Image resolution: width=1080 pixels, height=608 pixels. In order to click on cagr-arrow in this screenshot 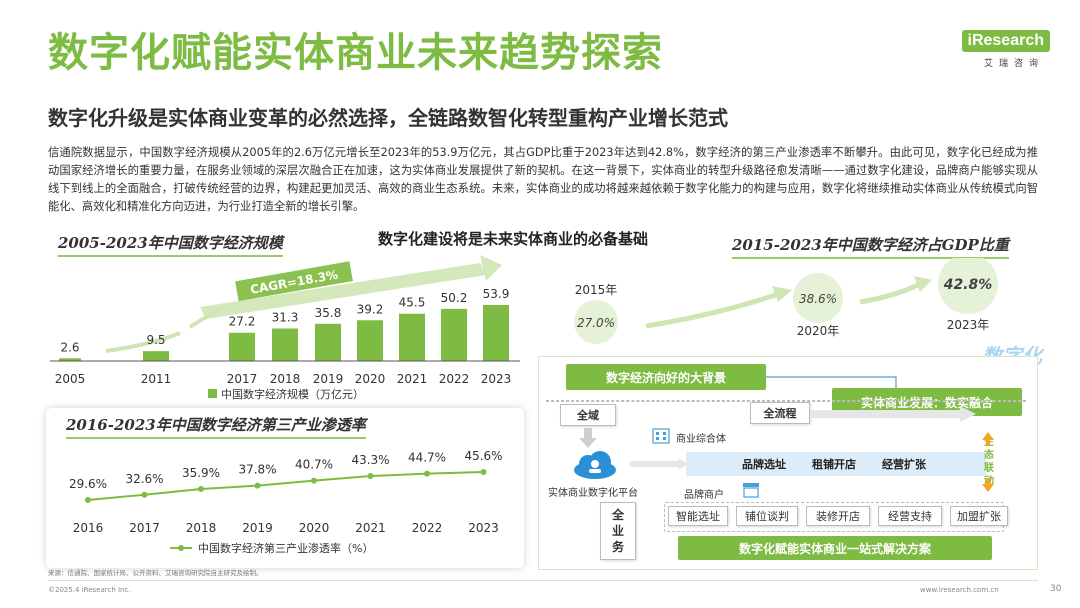, I will do `click(343, 291)`.